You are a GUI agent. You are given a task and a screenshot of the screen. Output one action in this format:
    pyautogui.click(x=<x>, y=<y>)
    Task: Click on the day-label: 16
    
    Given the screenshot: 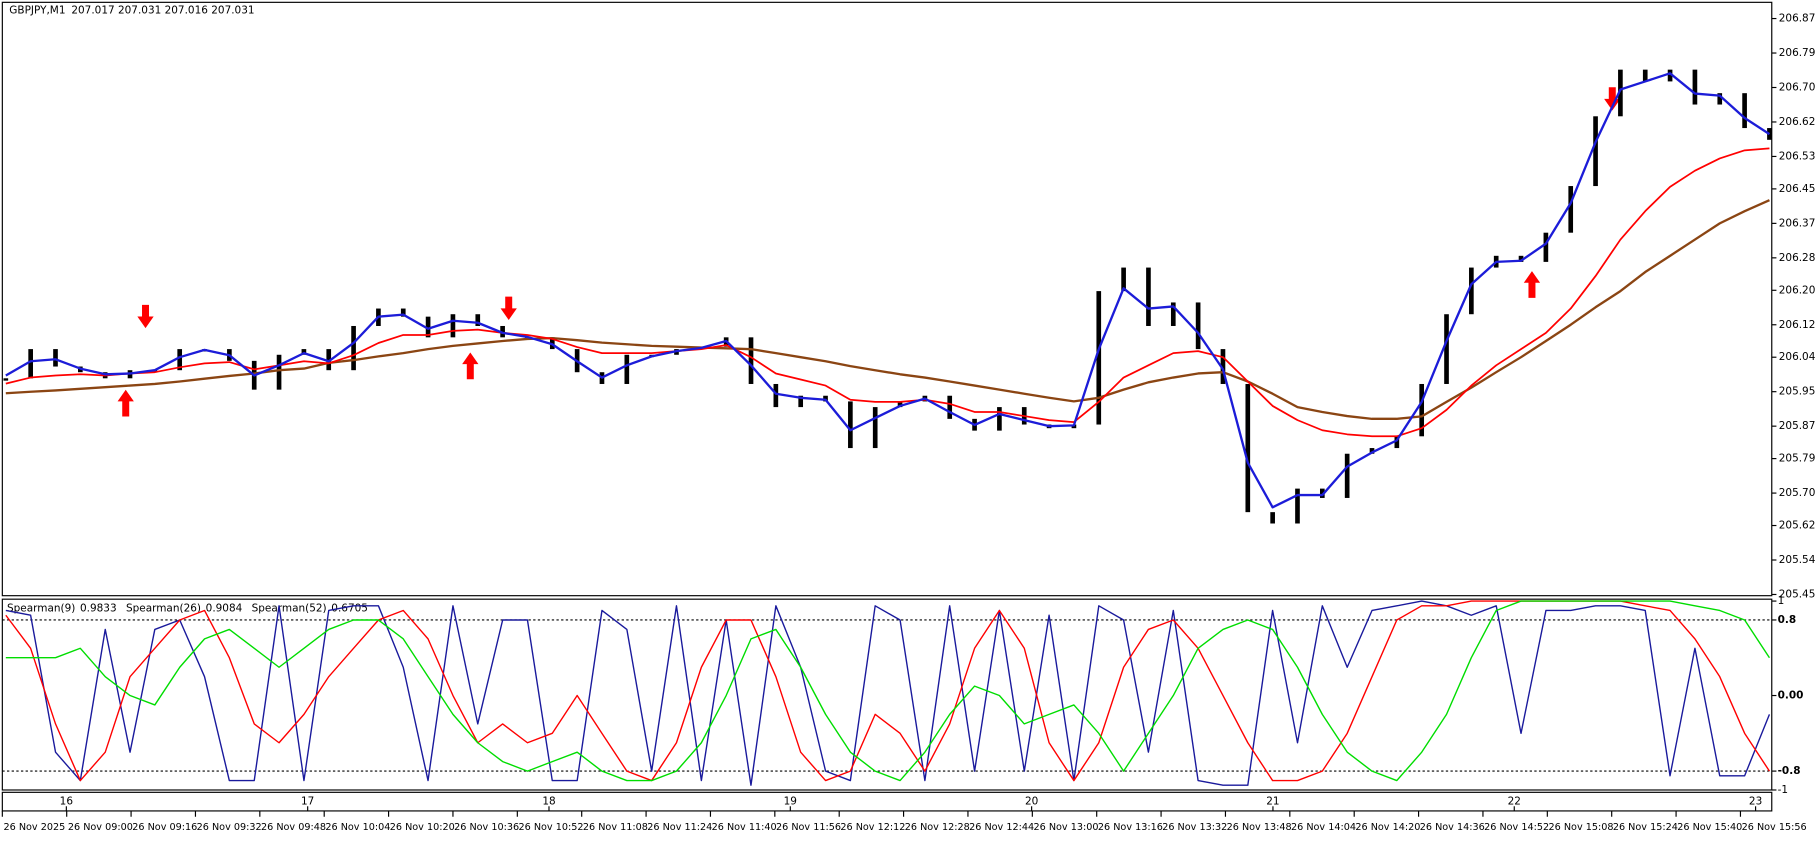 What is the action you would take?
    pyautogui.click(x=66, y=802)
    